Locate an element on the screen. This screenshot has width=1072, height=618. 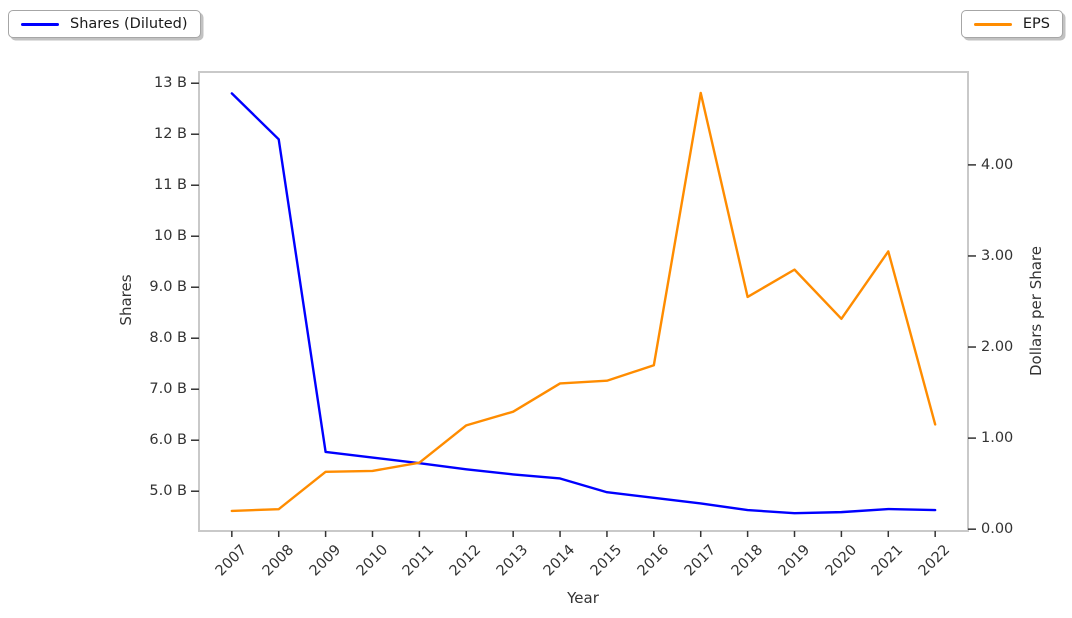
right-axis-title: Dollars per Share is located at coordinates (1036, 311).